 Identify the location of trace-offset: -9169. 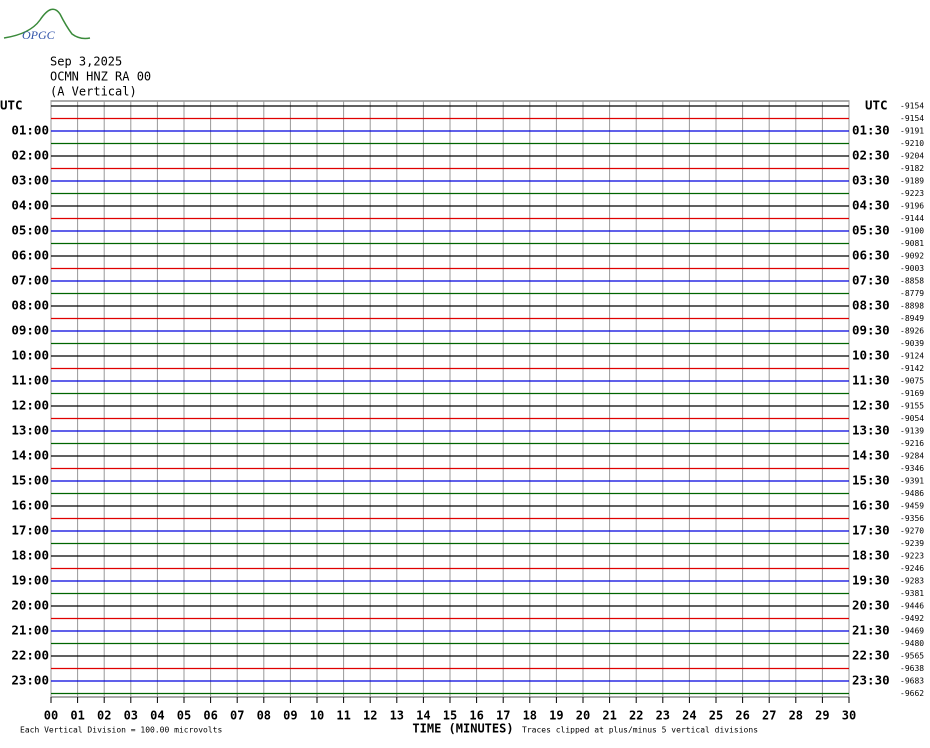
(912, 393).